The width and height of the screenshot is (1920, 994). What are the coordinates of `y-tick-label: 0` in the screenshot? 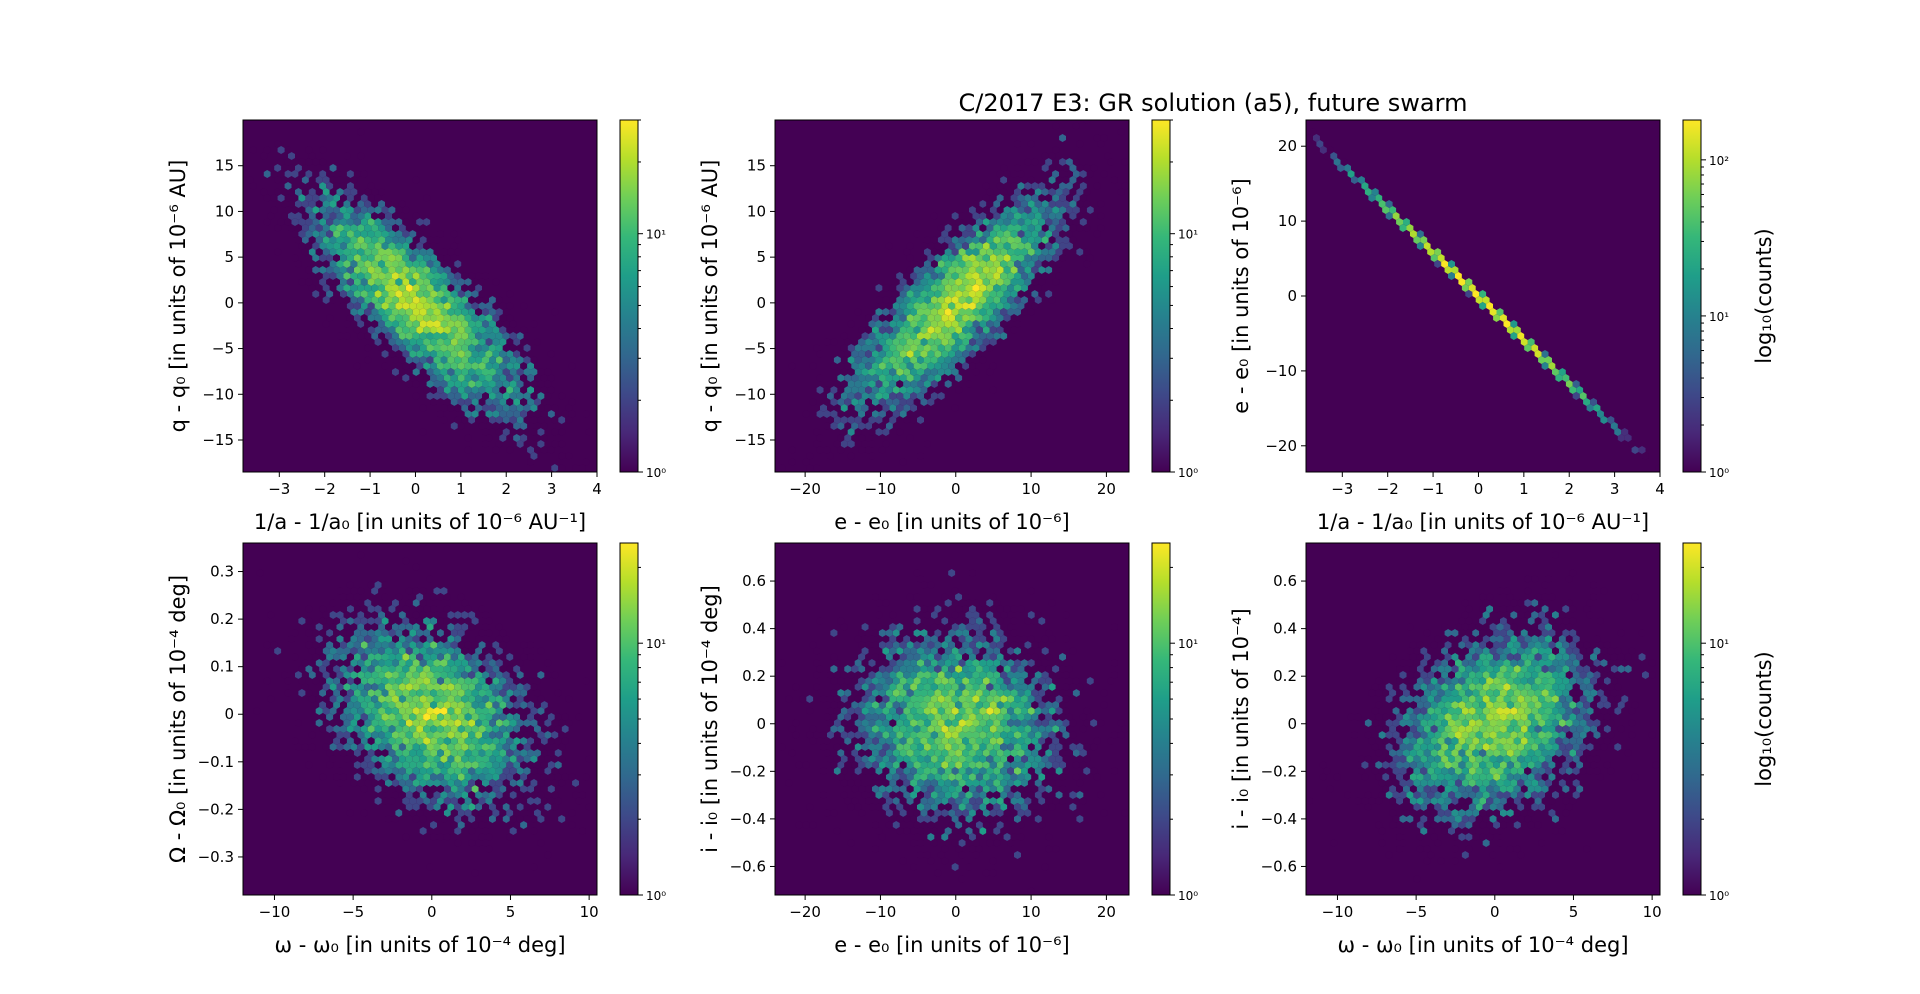 It's located at (761, 303).